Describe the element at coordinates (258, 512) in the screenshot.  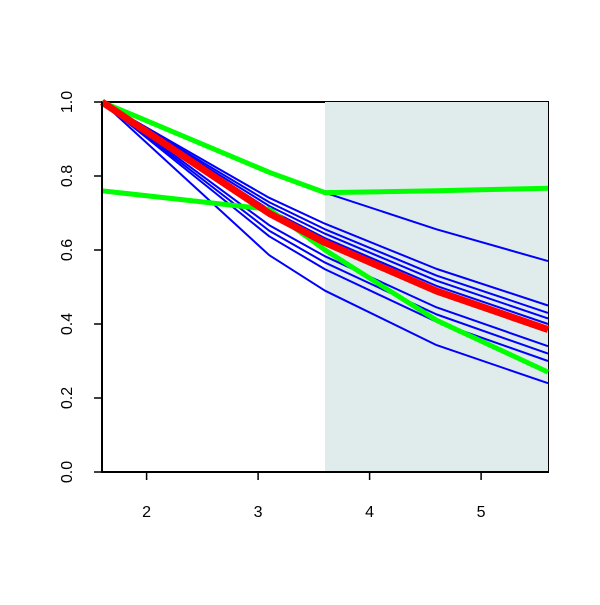
I see `x-tick-label: 3` at that location.